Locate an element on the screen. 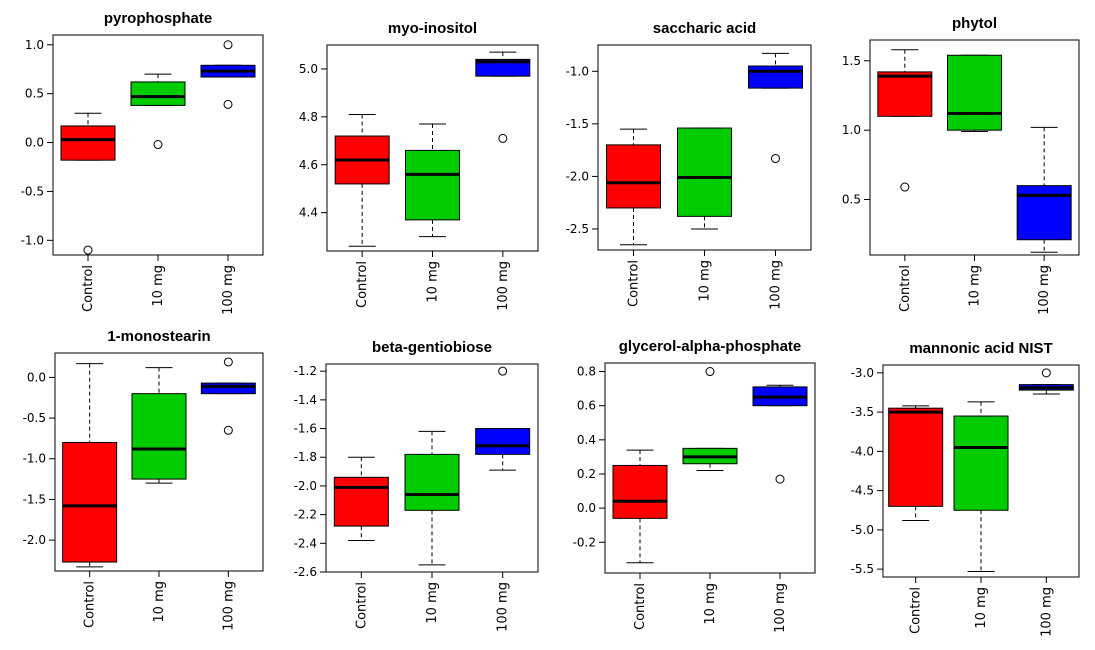 Image resolution: width=1095 pixels, height=650 pixels. panel-phytol: phytol 0.5 1.0 1.5 Control 10 mg 100 mg is located at coordinates (961, 165).